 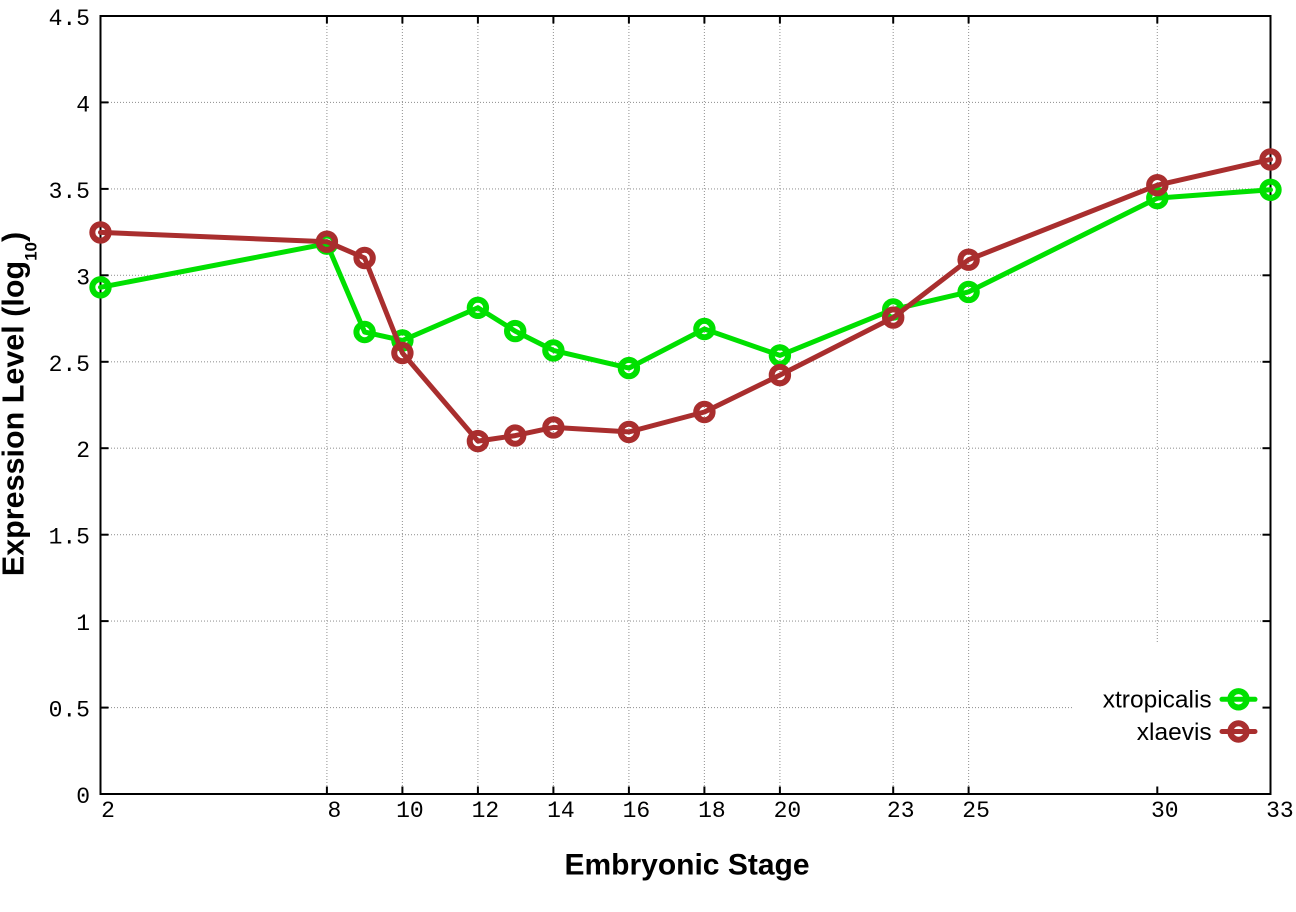 What do you see at coordinates (83, 624) in the screenshot?
I see `svg-text: 1` at bounding box center [83, 624].